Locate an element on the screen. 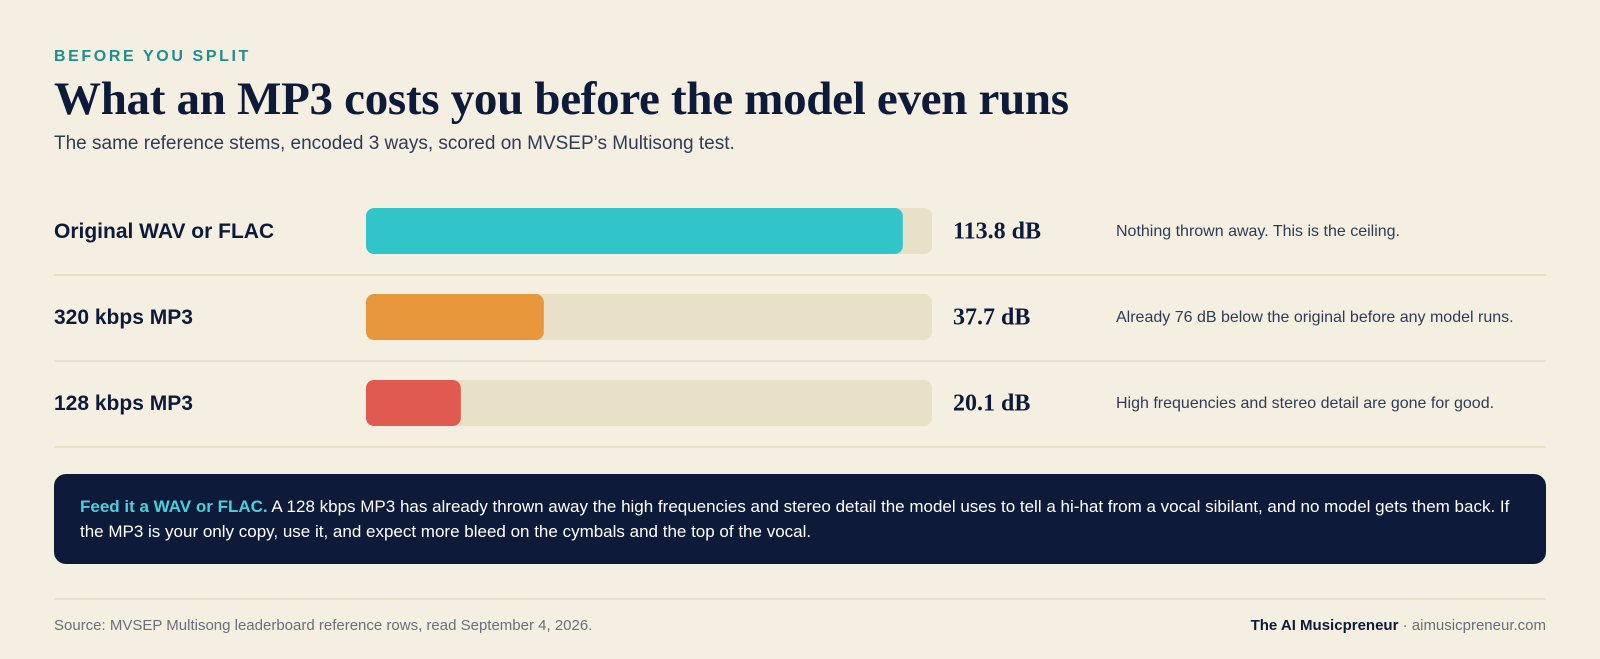 The image size is (1600, 659). value-label: 113.8 dB is located at coordinates (997, 231).